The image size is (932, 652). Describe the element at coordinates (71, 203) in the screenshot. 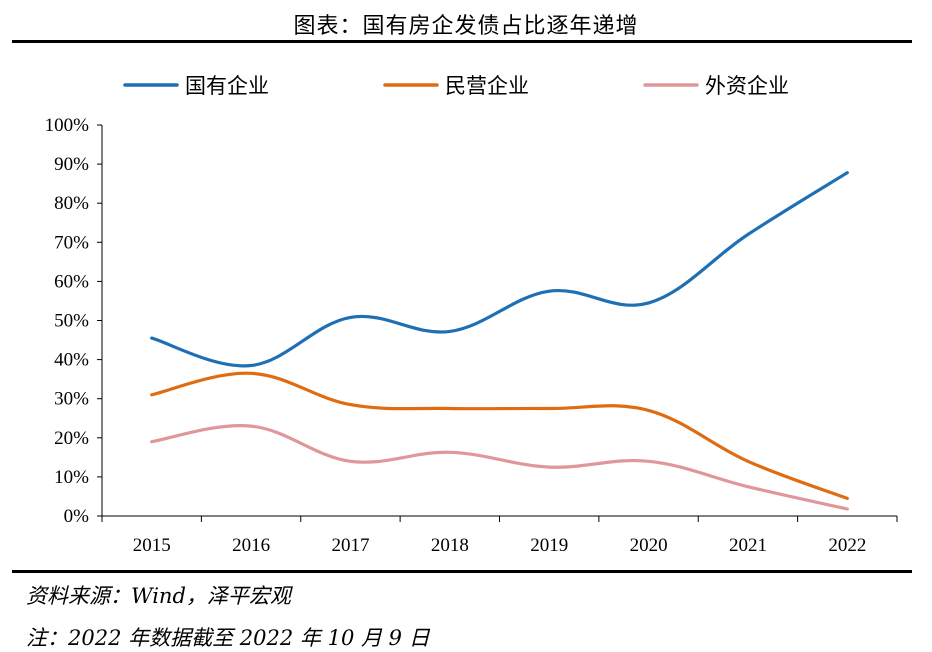

I see `y-tick-label: 80%` at that location.